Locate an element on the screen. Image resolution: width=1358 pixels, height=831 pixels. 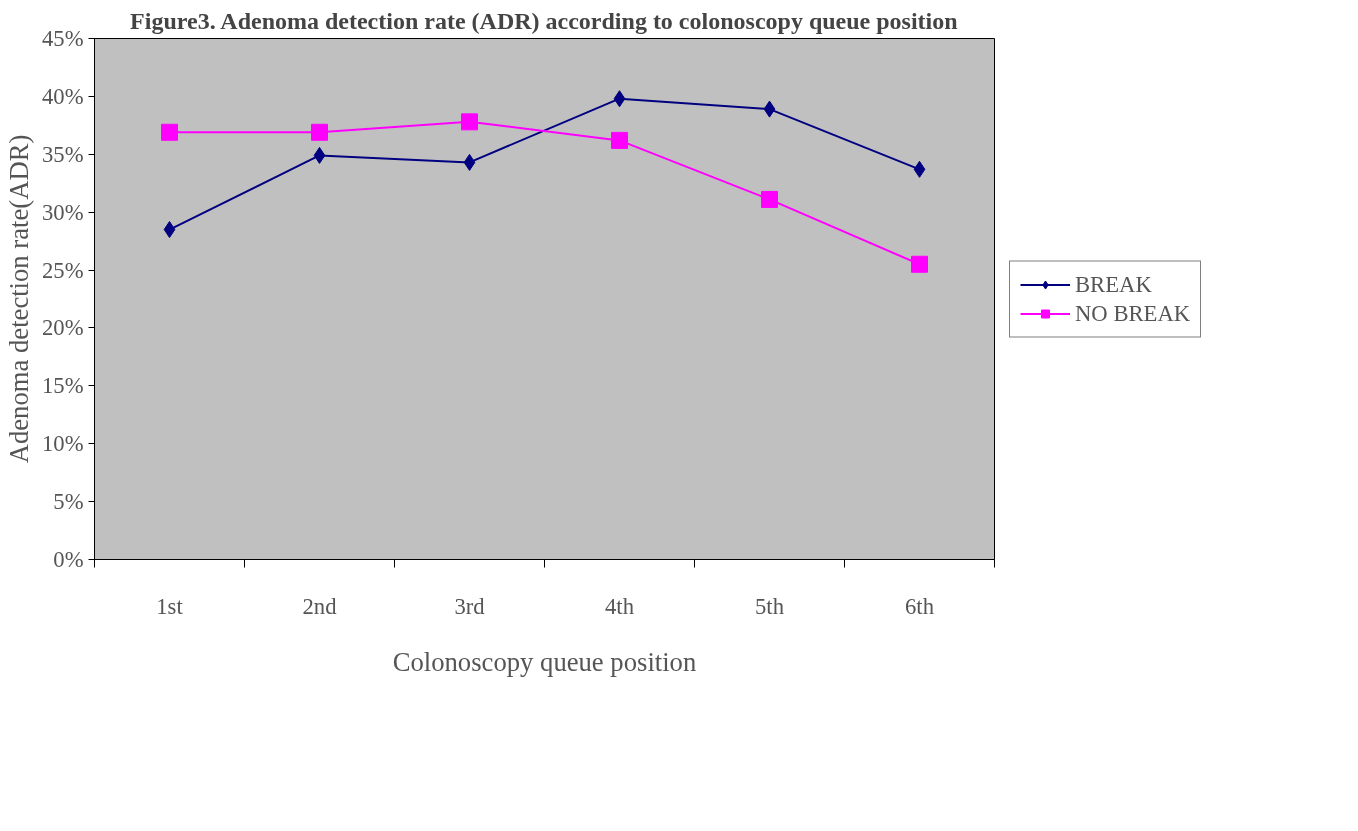
x-tick-label: 2nd is located at coordinates (320, 606).